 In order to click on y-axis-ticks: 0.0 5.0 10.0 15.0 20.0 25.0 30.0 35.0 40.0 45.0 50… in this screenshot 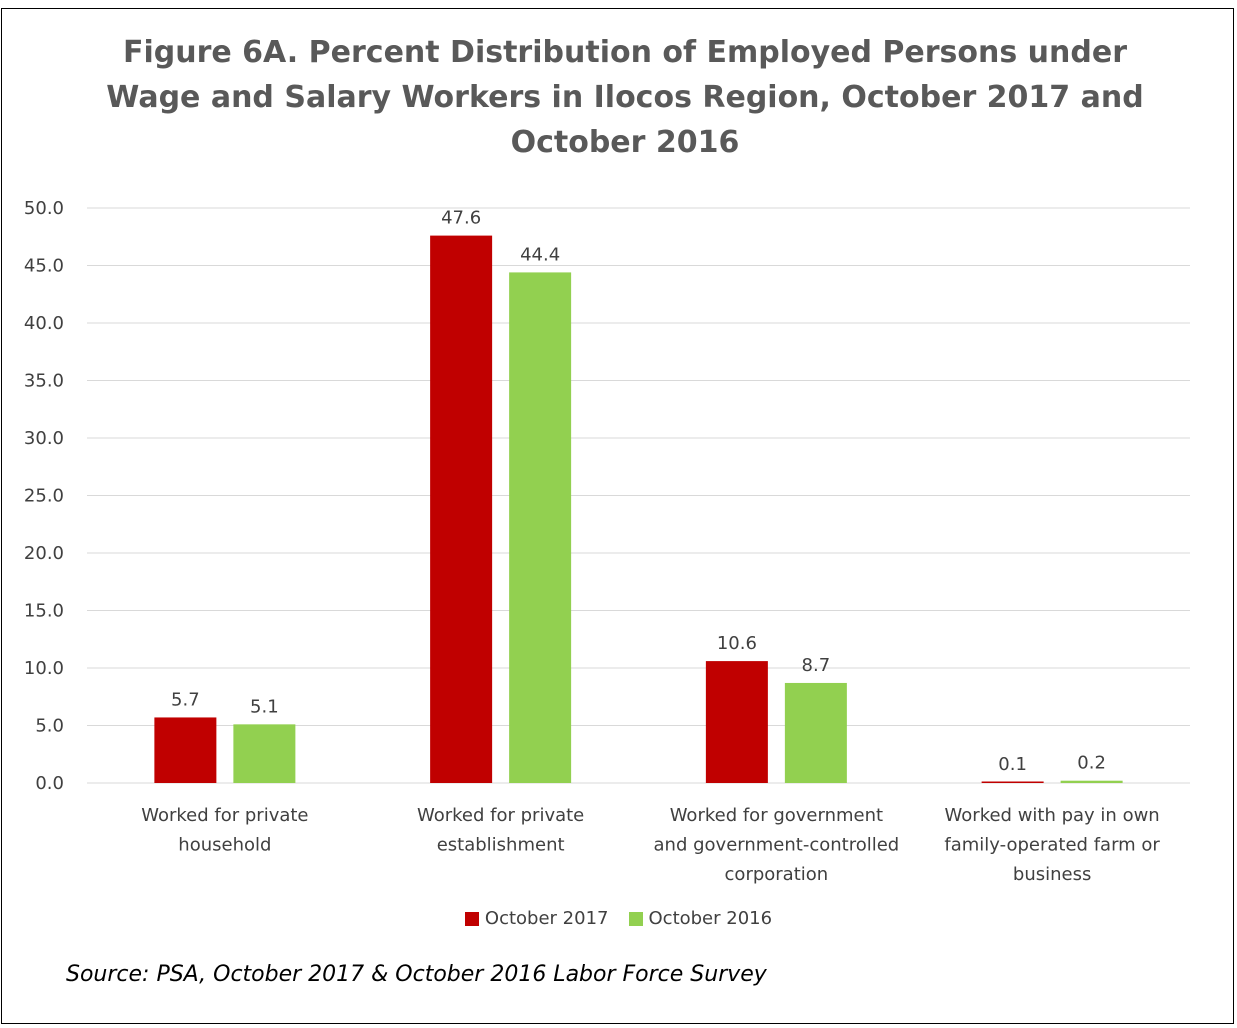, I will do `click(44, 496)`.